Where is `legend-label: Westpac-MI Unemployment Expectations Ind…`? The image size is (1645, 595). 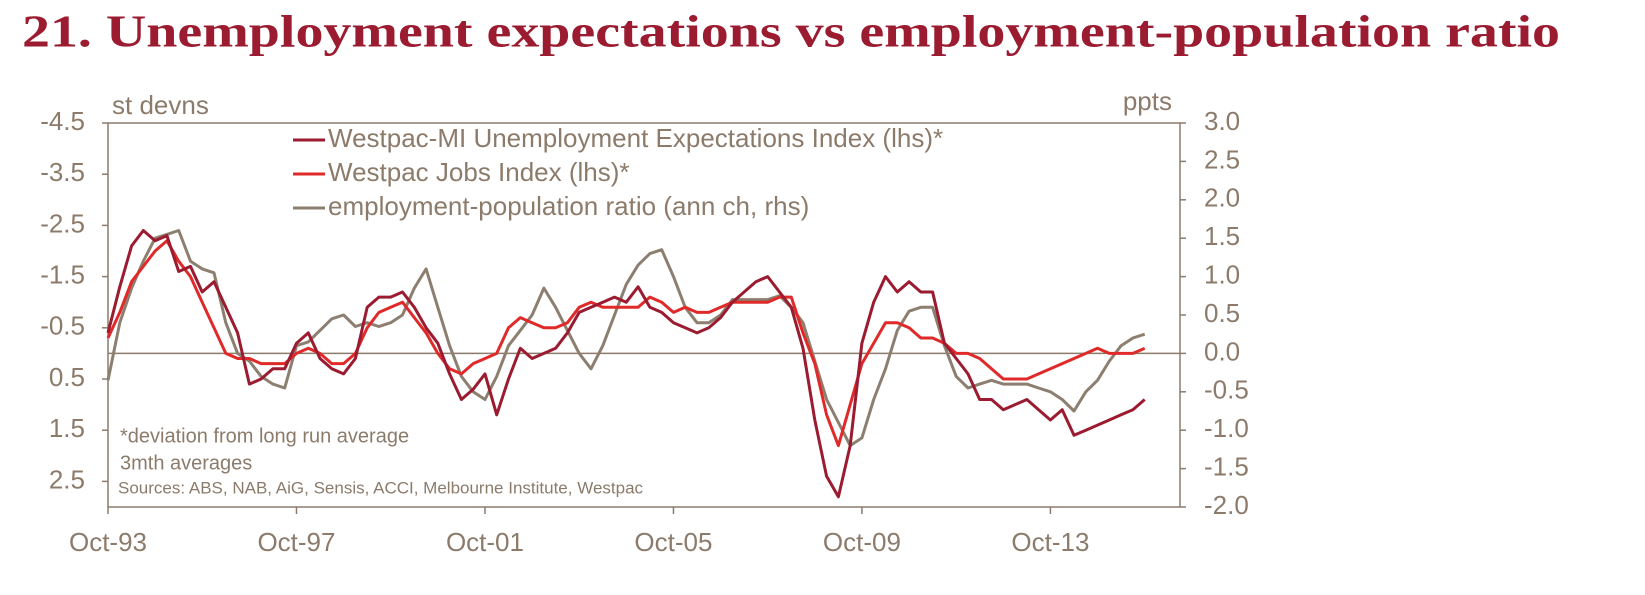 legend-label: Westpac-MI Unemployment Expectations Ind… is located at coordinates (635, 138).